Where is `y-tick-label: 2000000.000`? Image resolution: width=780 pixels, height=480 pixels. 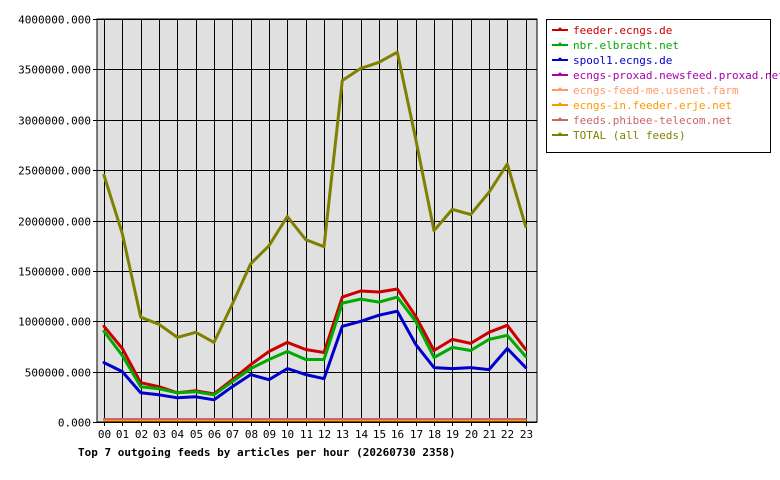 y-tick-label: 2000000.000 is located at coordinates (54, 222).